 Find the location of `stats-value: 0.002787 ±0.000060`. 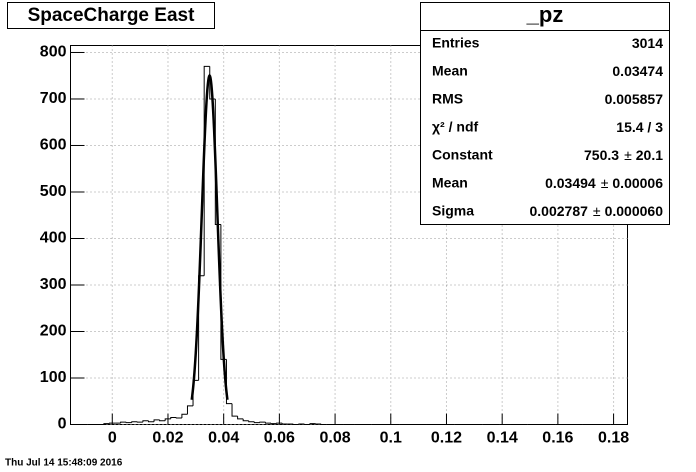

stats-value: 0.002787 ±0.000060 is located at coordinates (597, 211).